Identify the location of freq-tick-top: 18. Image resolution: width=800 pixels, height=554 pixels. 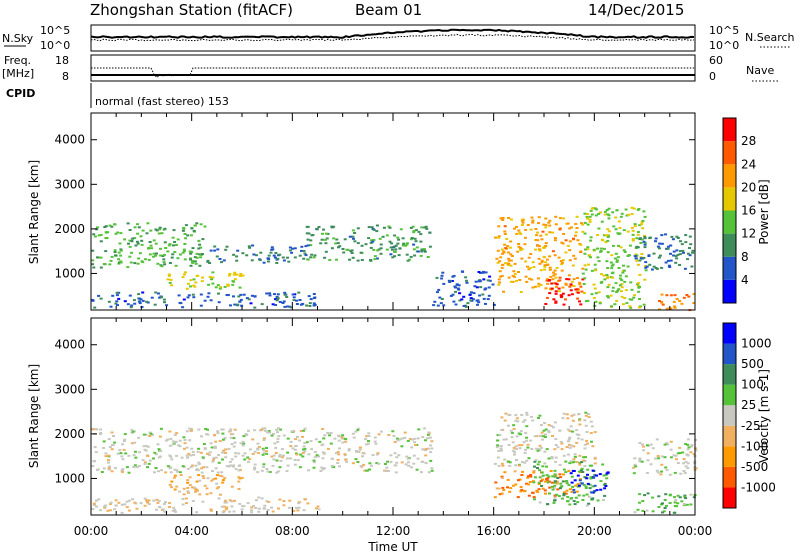
(62, 60).